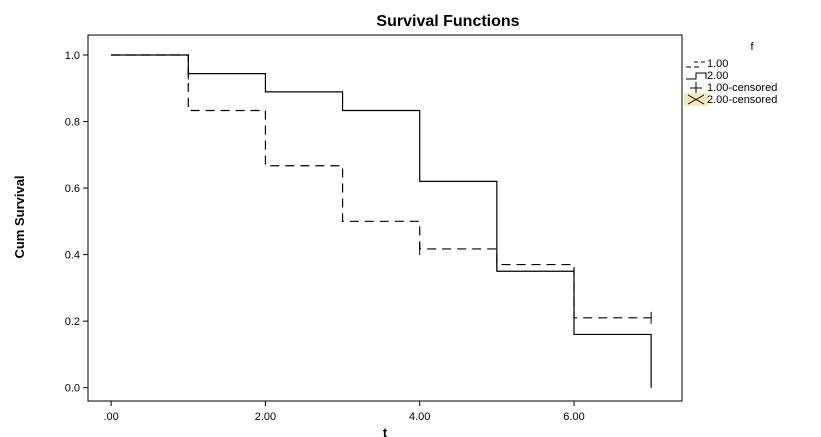 Image resolution: width=821 pixels, height=437 pixels. Describe the element at coordinates (447, 21) in the screenshot. I see `chart-title: Survival Functions` at that location.